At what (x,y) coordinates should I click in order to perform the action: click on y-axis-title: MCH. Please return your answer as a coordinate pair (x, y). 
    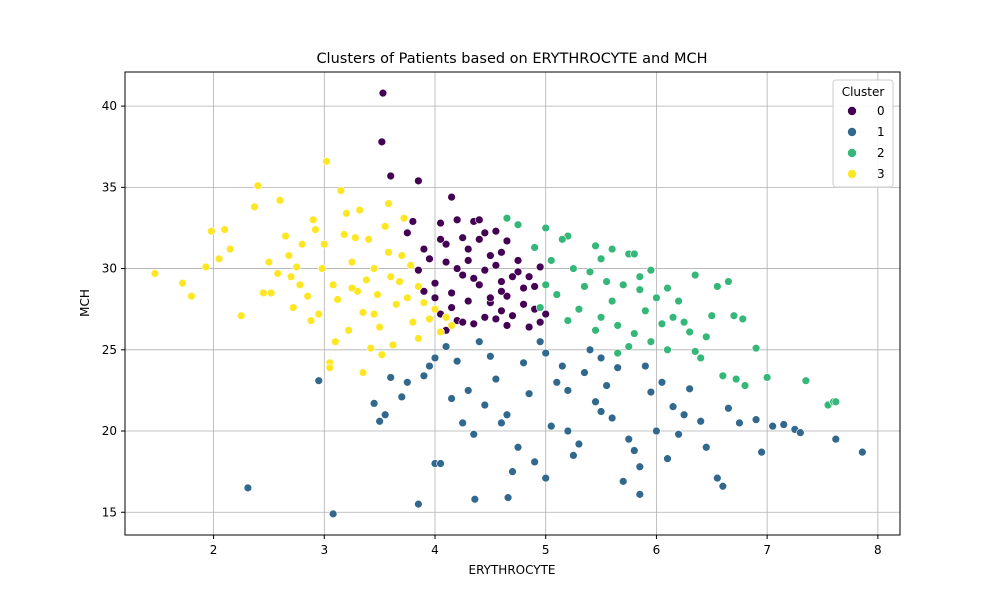
    Looking at the image, I should click on (85, 303).